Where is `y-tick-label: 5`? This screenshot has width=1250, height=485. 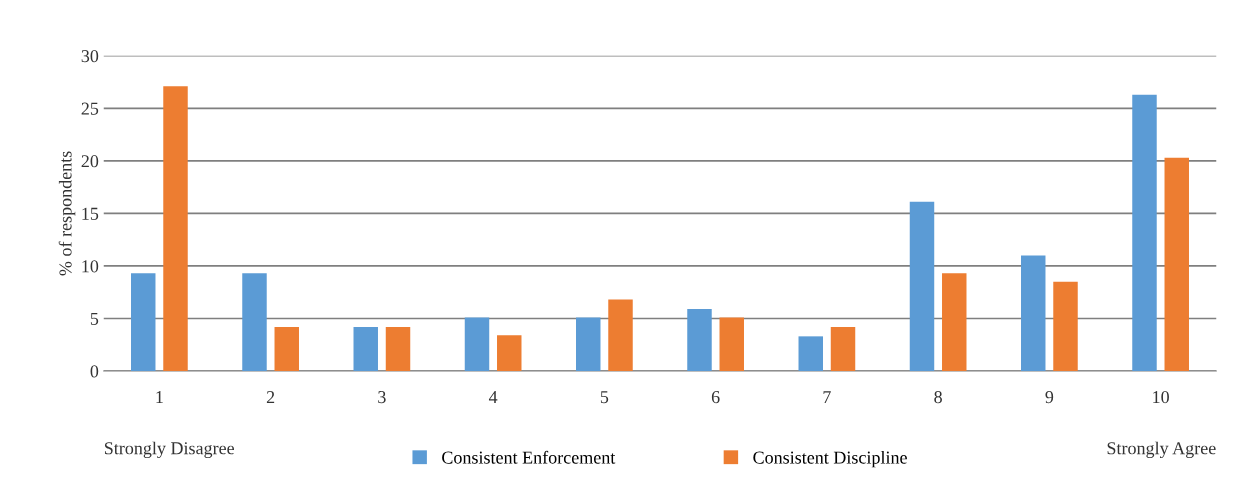 y-tick-label: 5 is located at coordinates (94, 318).